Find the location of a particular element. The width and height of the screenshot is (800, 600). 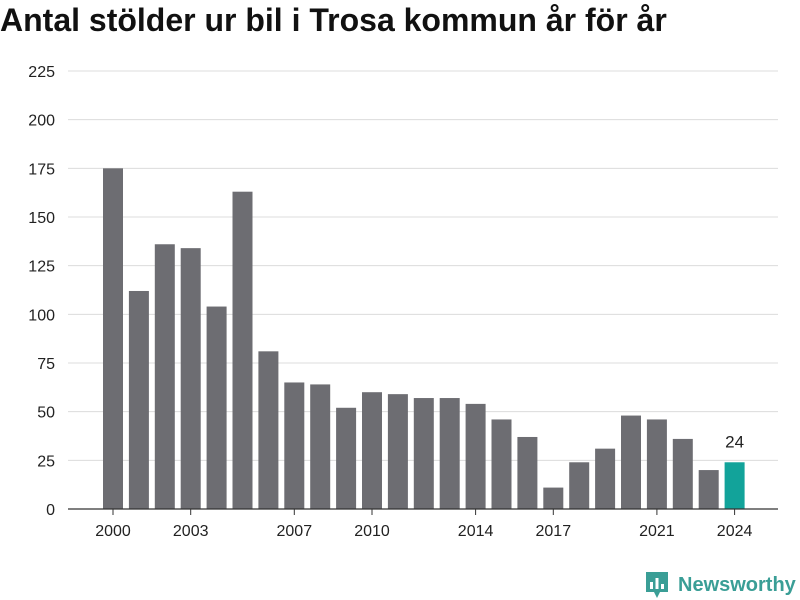

bar-2002 is located at coordinates (164, 376).